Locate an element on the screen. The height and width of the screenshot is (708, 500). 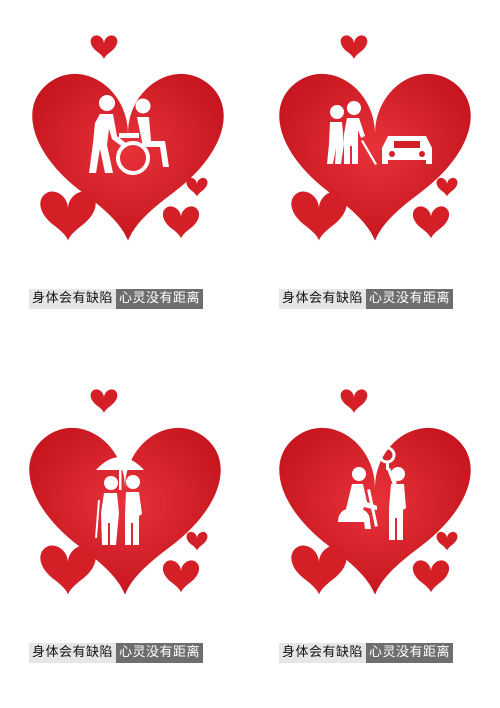
panel-1-art is located at coordinates (128, 138).